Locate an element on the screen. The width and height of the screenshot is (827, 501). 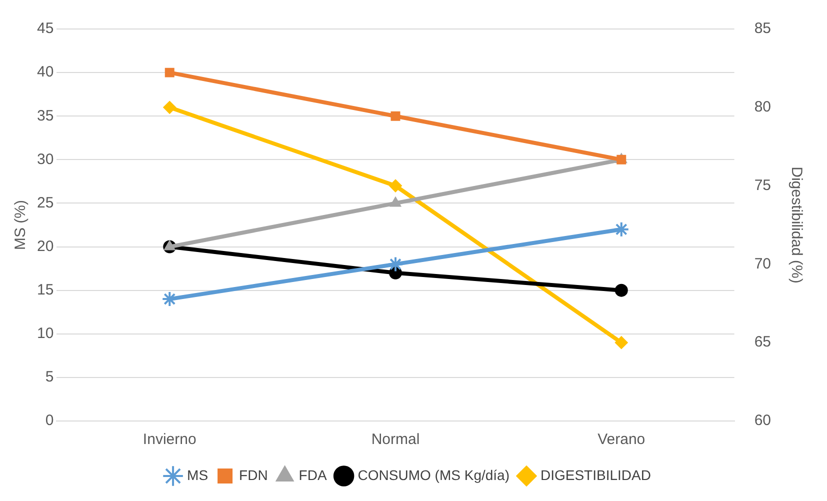
y-axis-title: MS (%) is located at coordinates (21, 225).